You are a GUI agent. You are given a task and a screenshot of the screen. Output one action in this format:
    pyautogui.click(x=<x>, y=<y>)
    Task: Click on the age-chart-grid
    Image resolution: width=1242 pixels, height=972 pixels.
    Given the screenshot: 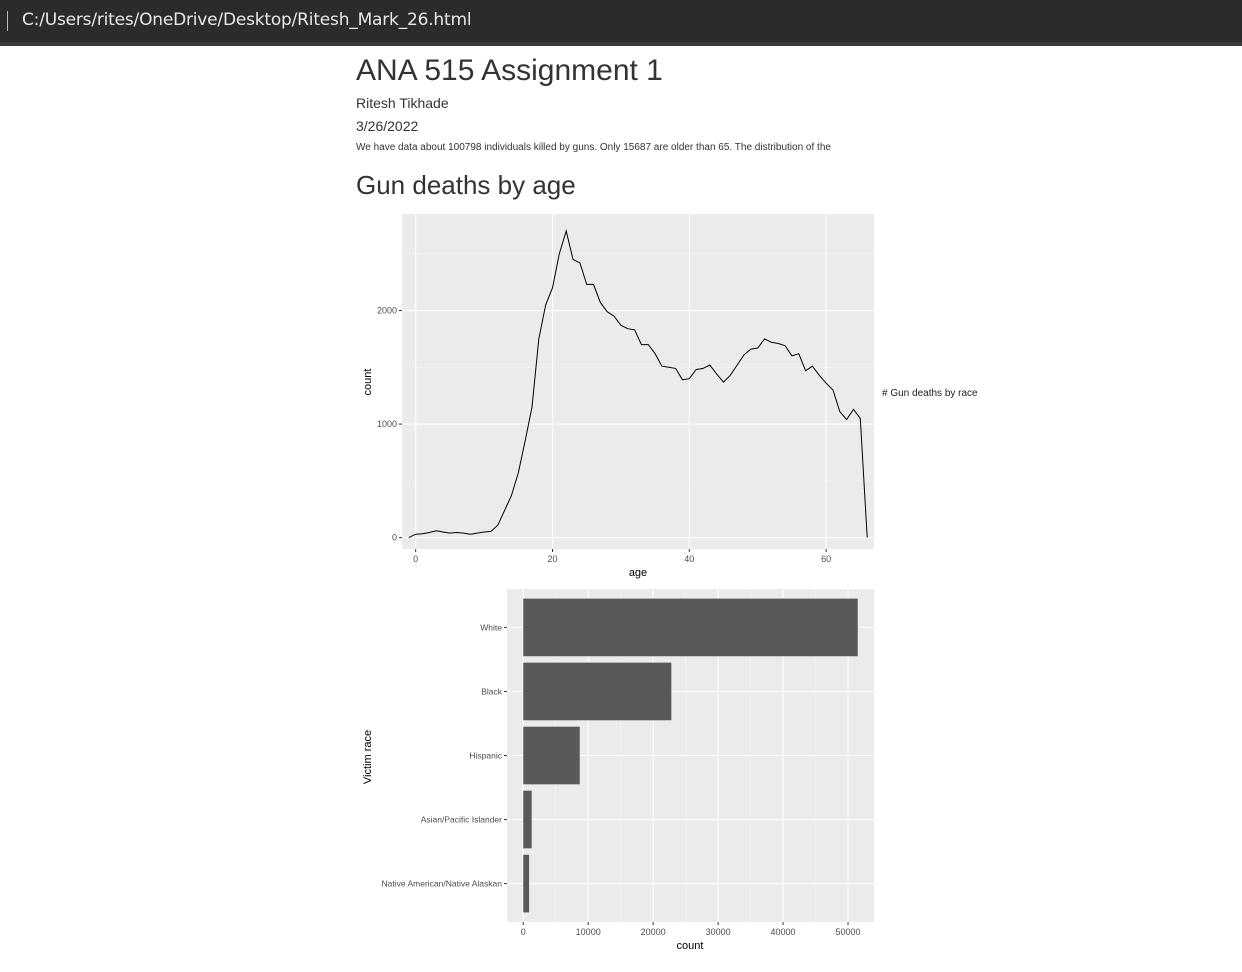 What is the action you would take?
    pyautogui.click(x=638, y=381)
    